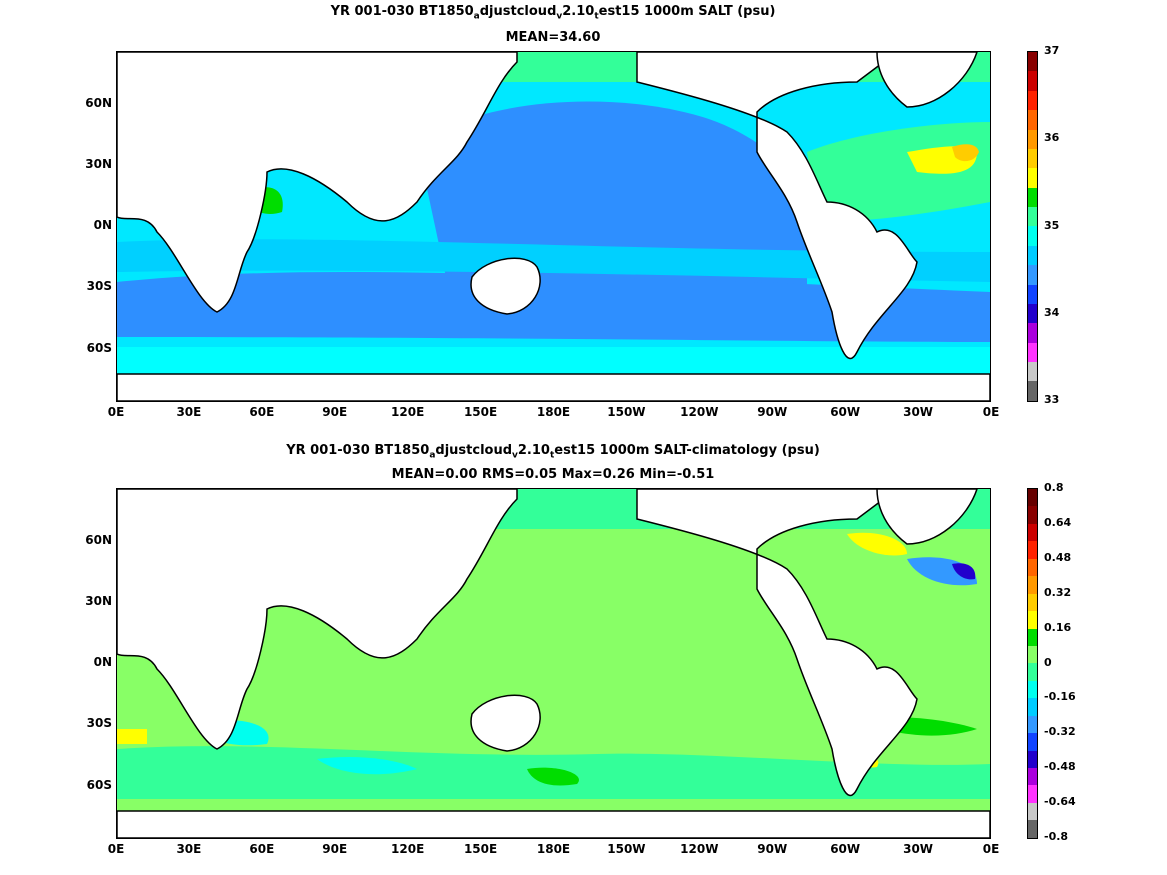  What do you see at coordinates (626, 849) in the screenshot?
I see `lon-label: 150W` at bounding box center [626, 849].